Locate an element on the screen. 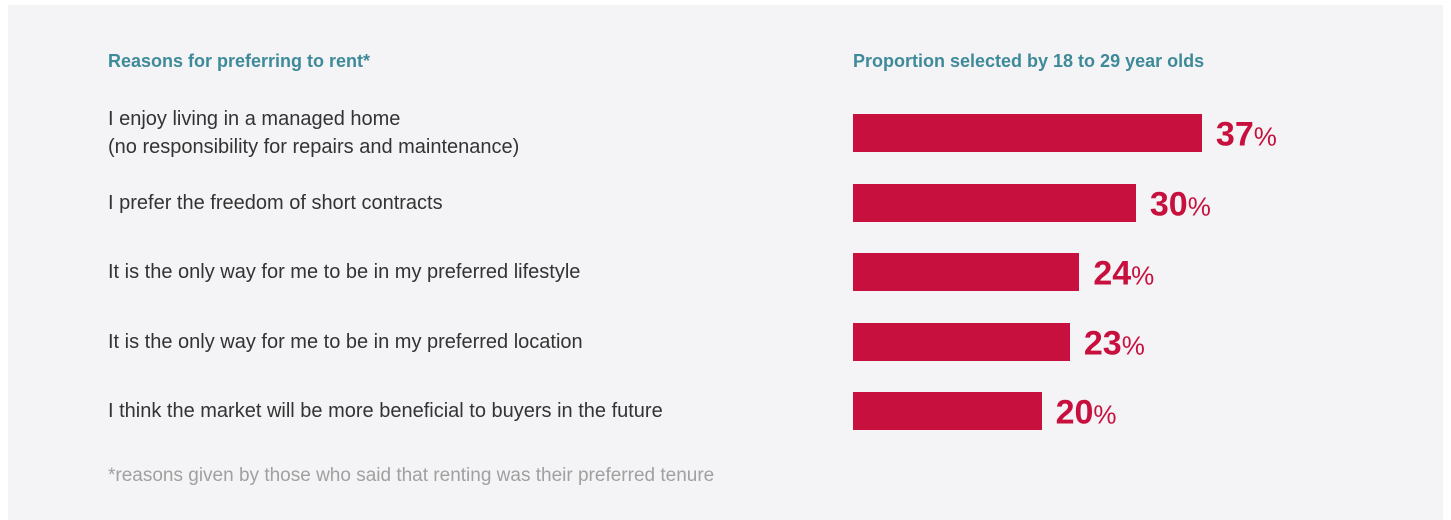 The image size is (1451, 520). chart-title: Reasons for preferring to rent* is located at coordinates (239, 61).